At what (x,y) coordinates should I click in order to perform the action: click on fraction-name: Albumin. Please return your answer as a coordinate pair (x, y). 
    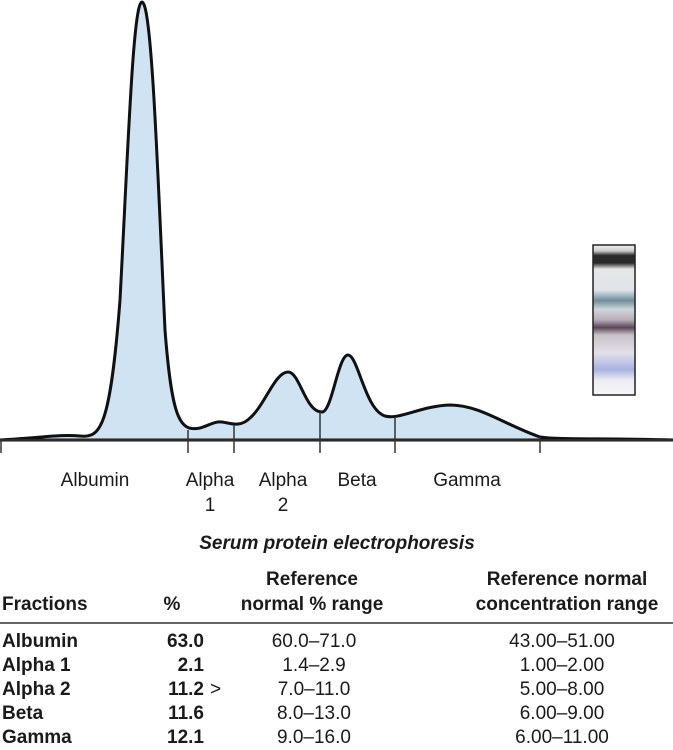
    Looking at the image, I should click on (40, 641).